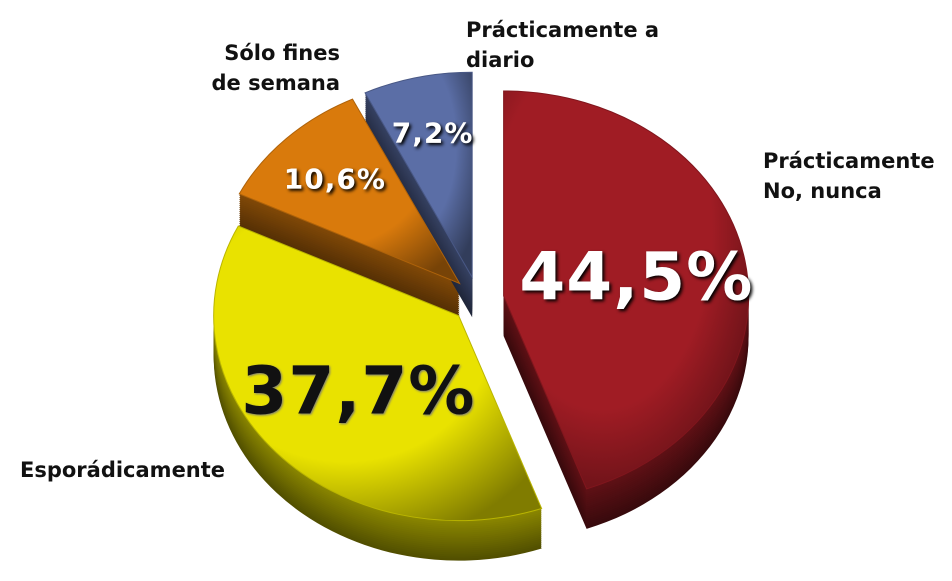 This screenshot has width=952, height=581. I want to click on category-label: Prácticamente No, nunca, so click(849, 176).